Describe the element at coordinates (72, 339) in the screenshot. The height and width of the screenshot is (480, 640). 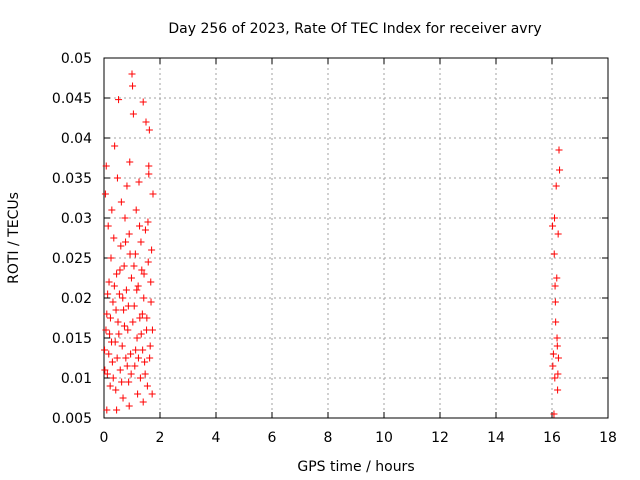
I see `y-tick-label: 0.015` at that location.